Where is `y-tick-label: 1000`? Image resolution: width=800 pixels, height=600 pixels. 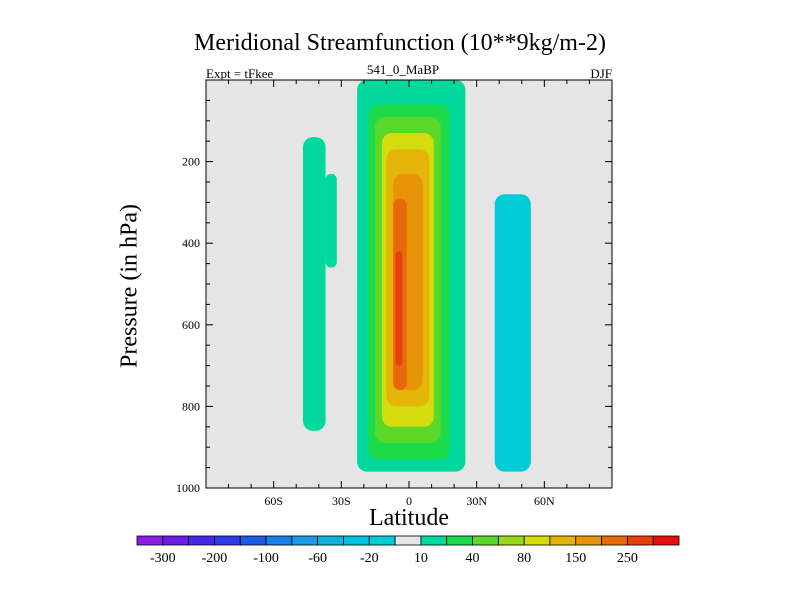
y-tick-label: 1000 is located at coordinates (188, 488).